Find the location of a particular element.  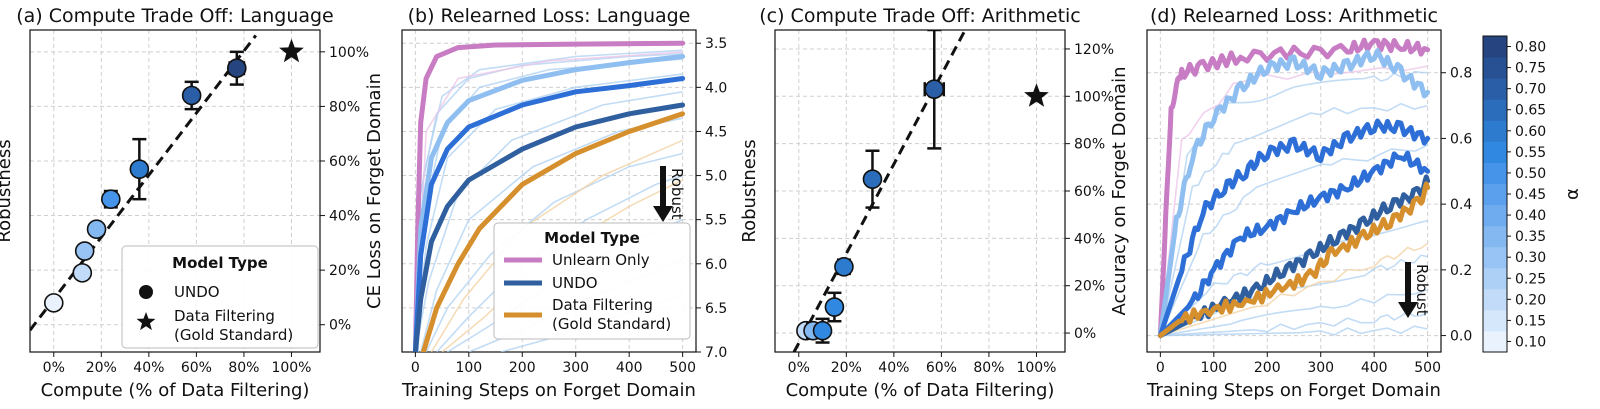

d-ylabel: Accuracy on Forget Domain is located at coordinates (1119, 191).